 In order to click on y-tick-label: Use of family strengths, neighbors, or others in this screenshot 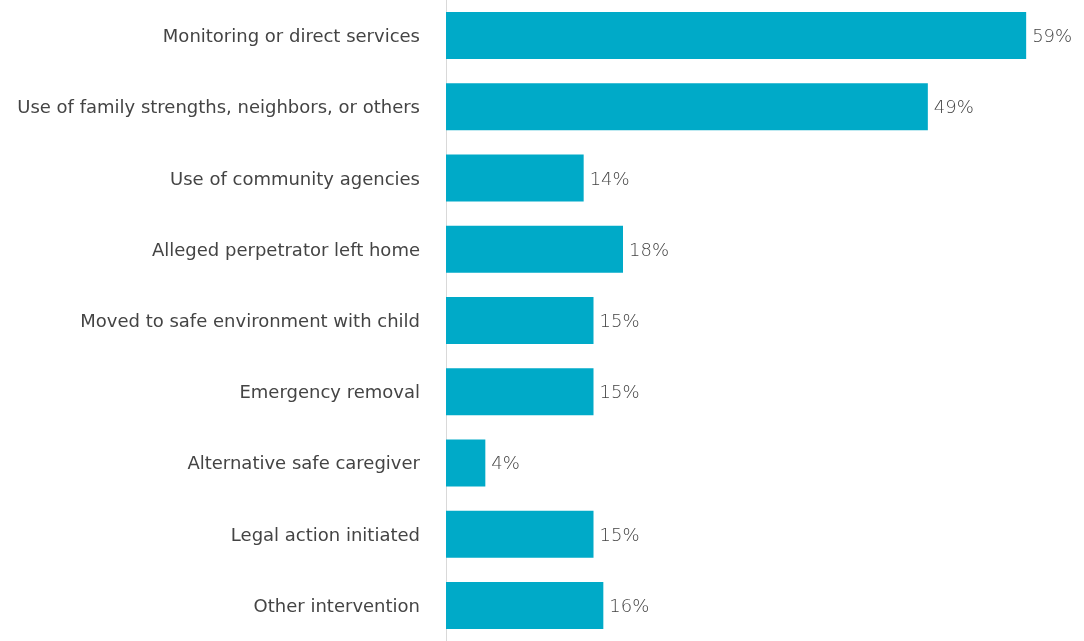, I will do `click(218, 107)`.